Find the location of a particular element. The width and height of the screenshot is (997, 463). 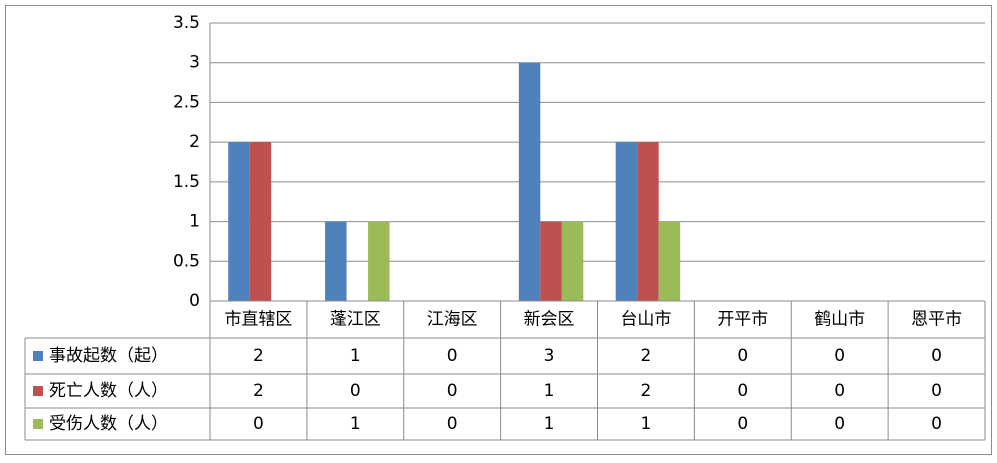

x-tick-label: 鹤山市 is located at coordinates (839, 320).